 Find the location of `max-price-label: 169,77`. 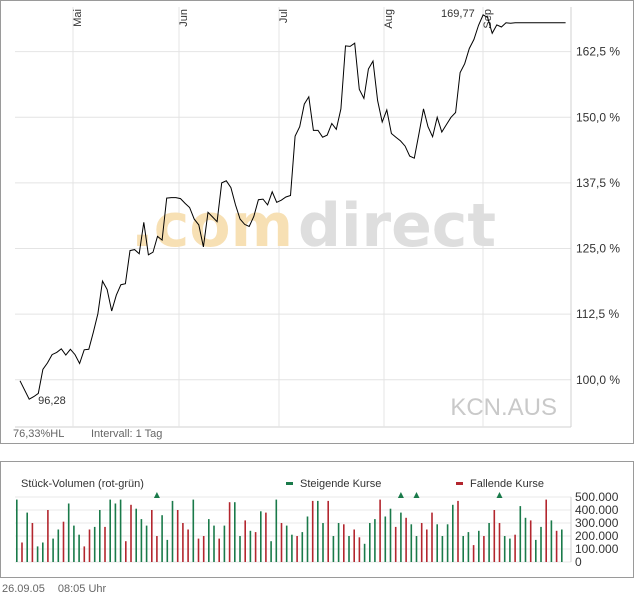

max-price-label: 169,77 is located at coordinates (458, 14).